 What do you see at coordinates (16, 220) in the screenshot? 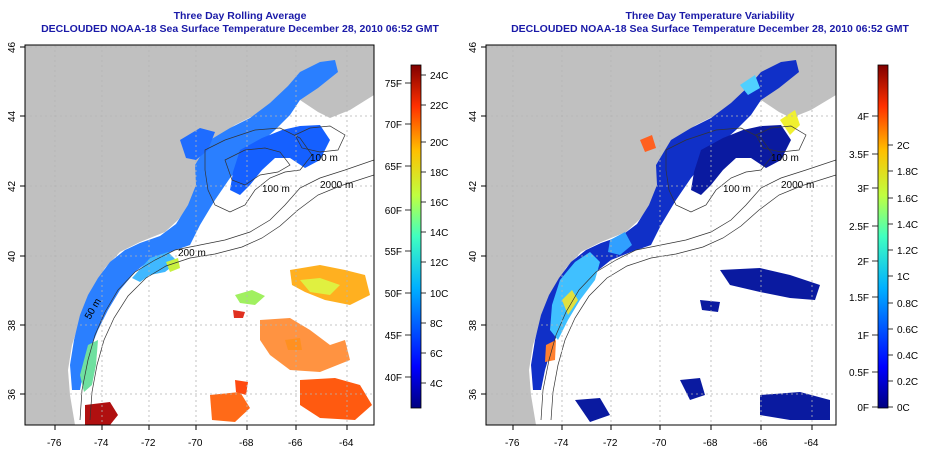
I see `left-y-axis: 36 38 40 42 44 46` at bounding box center [16, 220].